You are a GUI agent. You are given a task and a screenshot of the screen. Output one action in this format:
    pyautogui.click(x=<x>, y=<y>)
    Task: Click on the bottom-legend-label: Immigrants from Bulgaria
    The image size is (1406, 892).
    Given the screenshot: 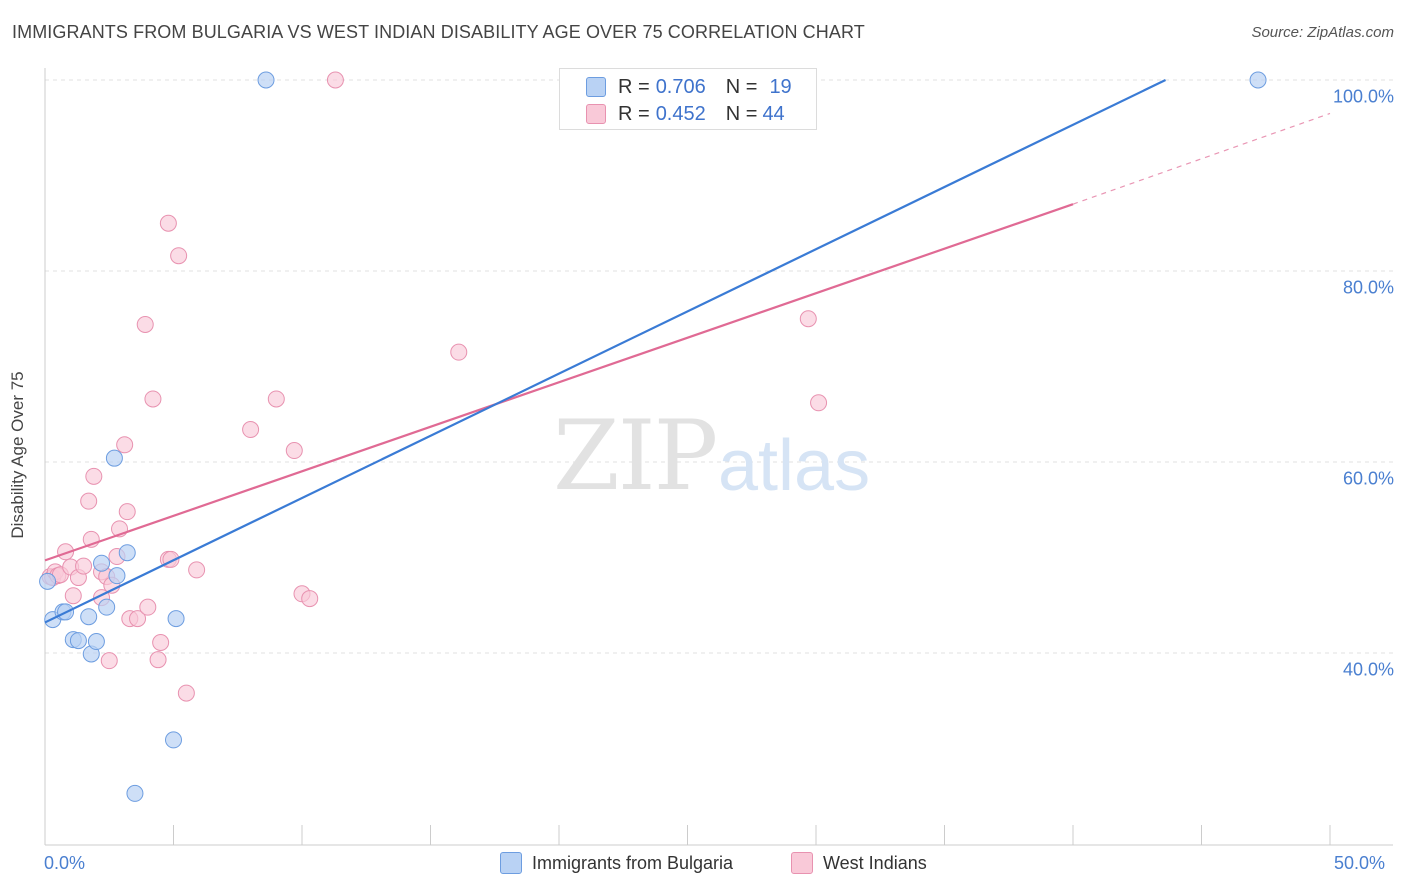 What is the action you would take?
    pyautogui.click(x=633, y=862)
    